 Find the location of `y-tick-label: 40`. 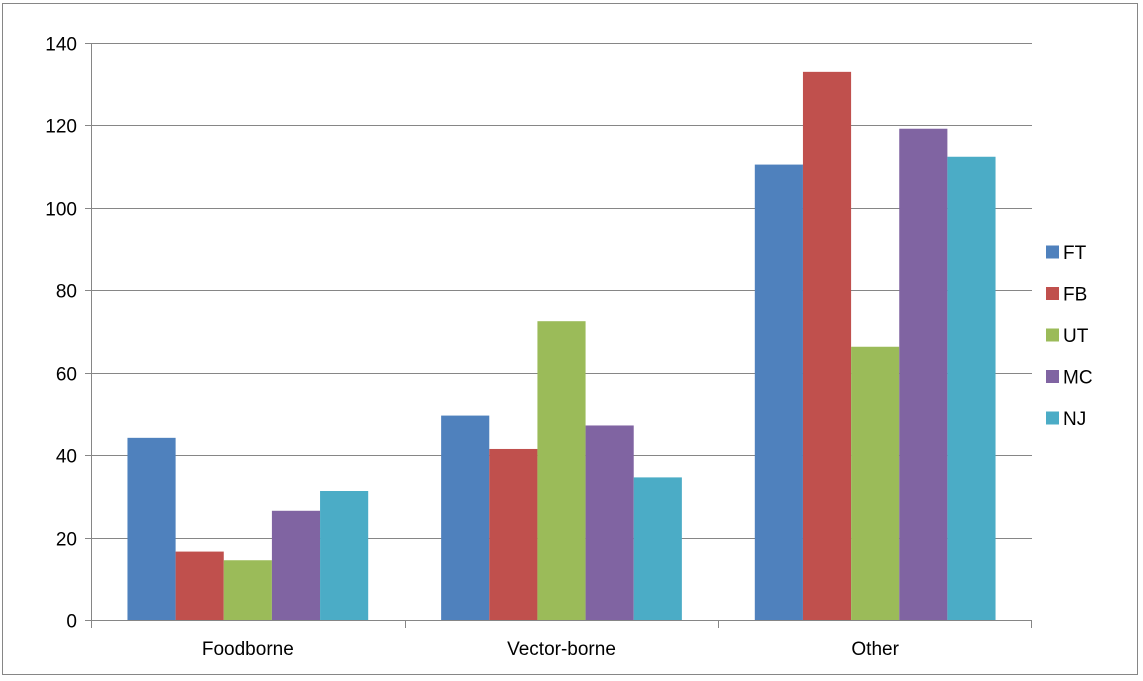

y-tick-label: 40 is located at coordinates (66, 457).